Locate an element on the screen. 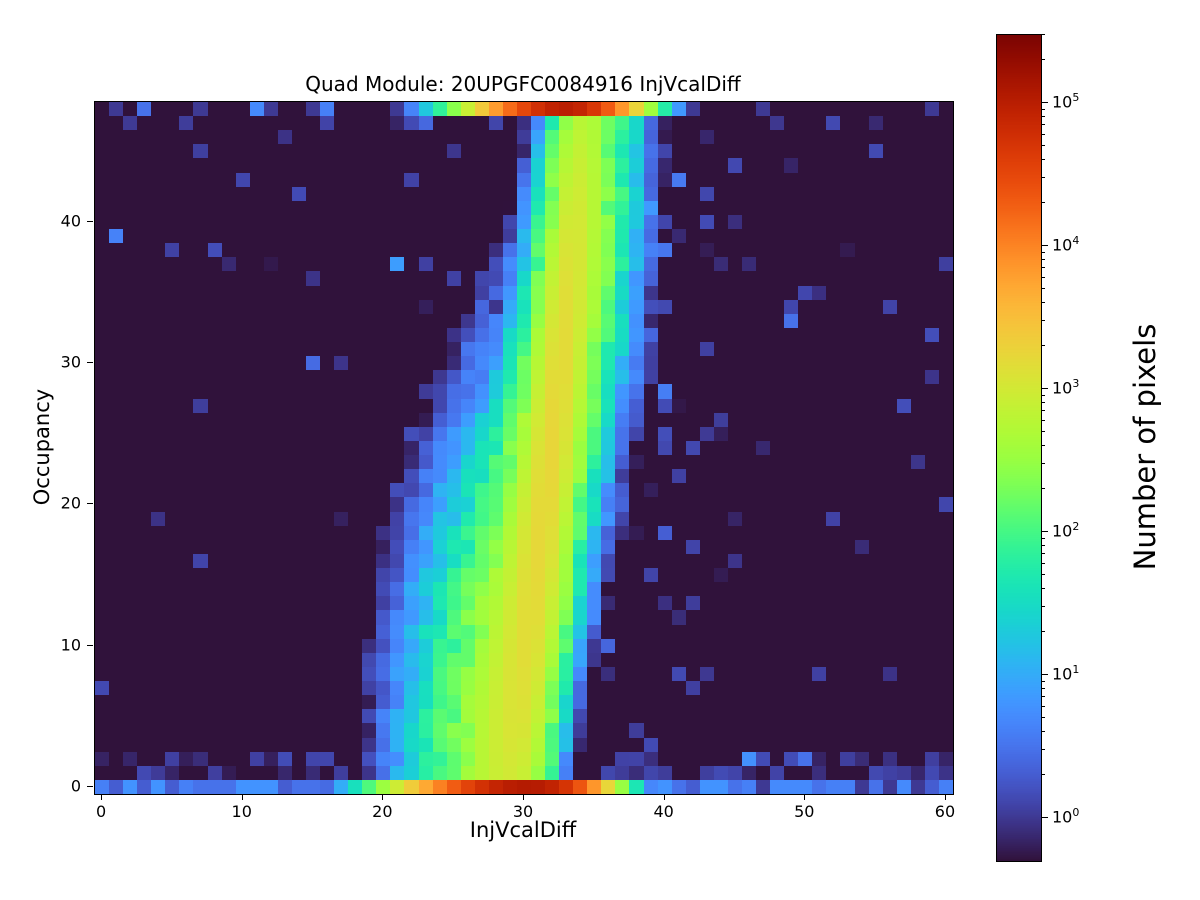  y-tick-label: 10 is located at coordinates (70, 645).